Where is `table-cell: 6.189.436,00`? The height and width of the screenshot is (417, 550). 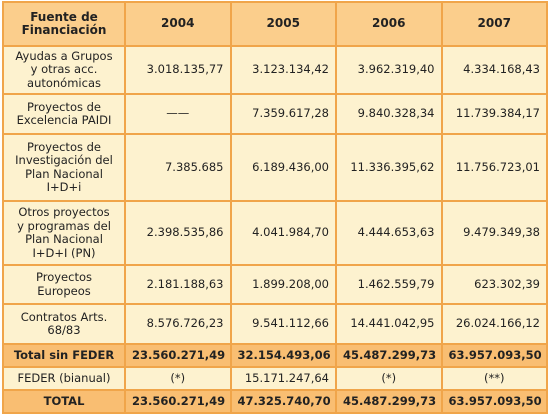
table-cell: 6.189.436,00 is located at coordinates (283, 167).